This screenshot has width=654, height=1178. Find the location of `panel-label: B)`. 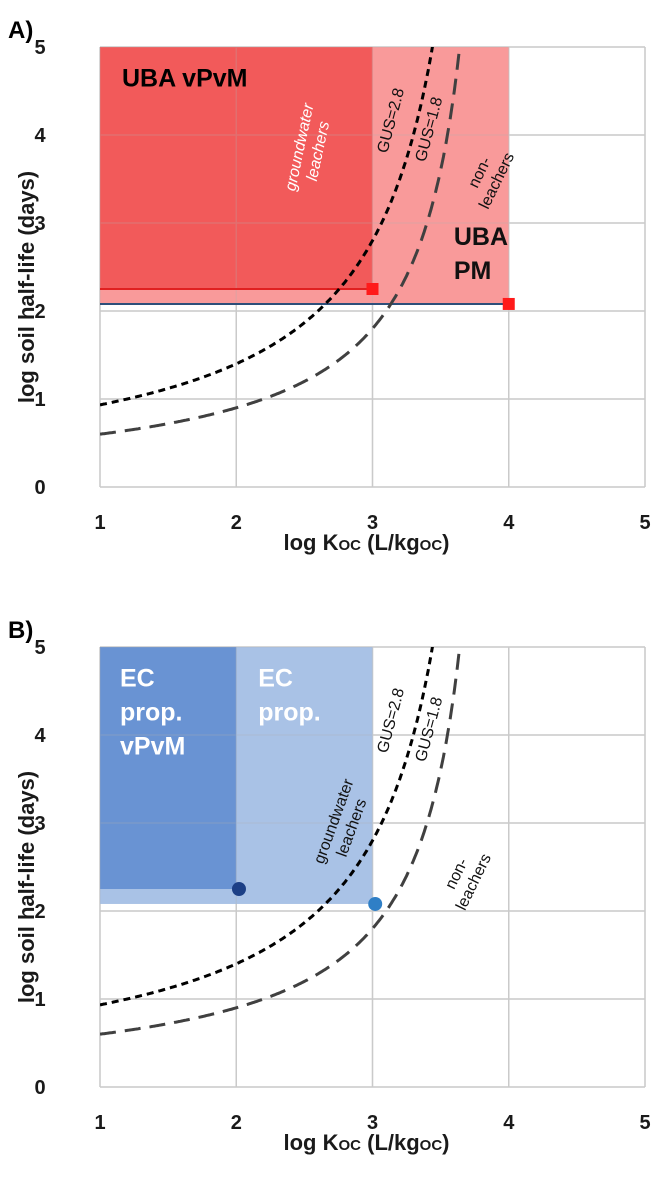

panel-label: B) is located at coordinates (20, 630).